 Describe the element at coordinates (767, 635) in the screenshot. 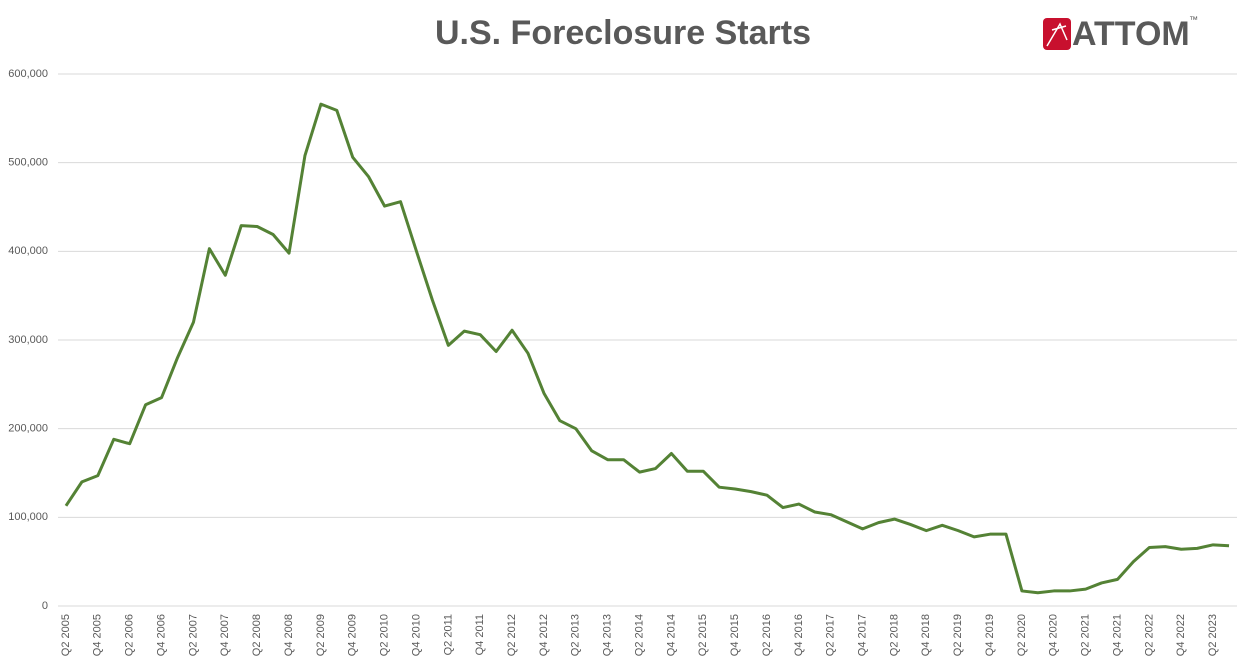

I see `x-tick-label: Q2 2016` at that location.